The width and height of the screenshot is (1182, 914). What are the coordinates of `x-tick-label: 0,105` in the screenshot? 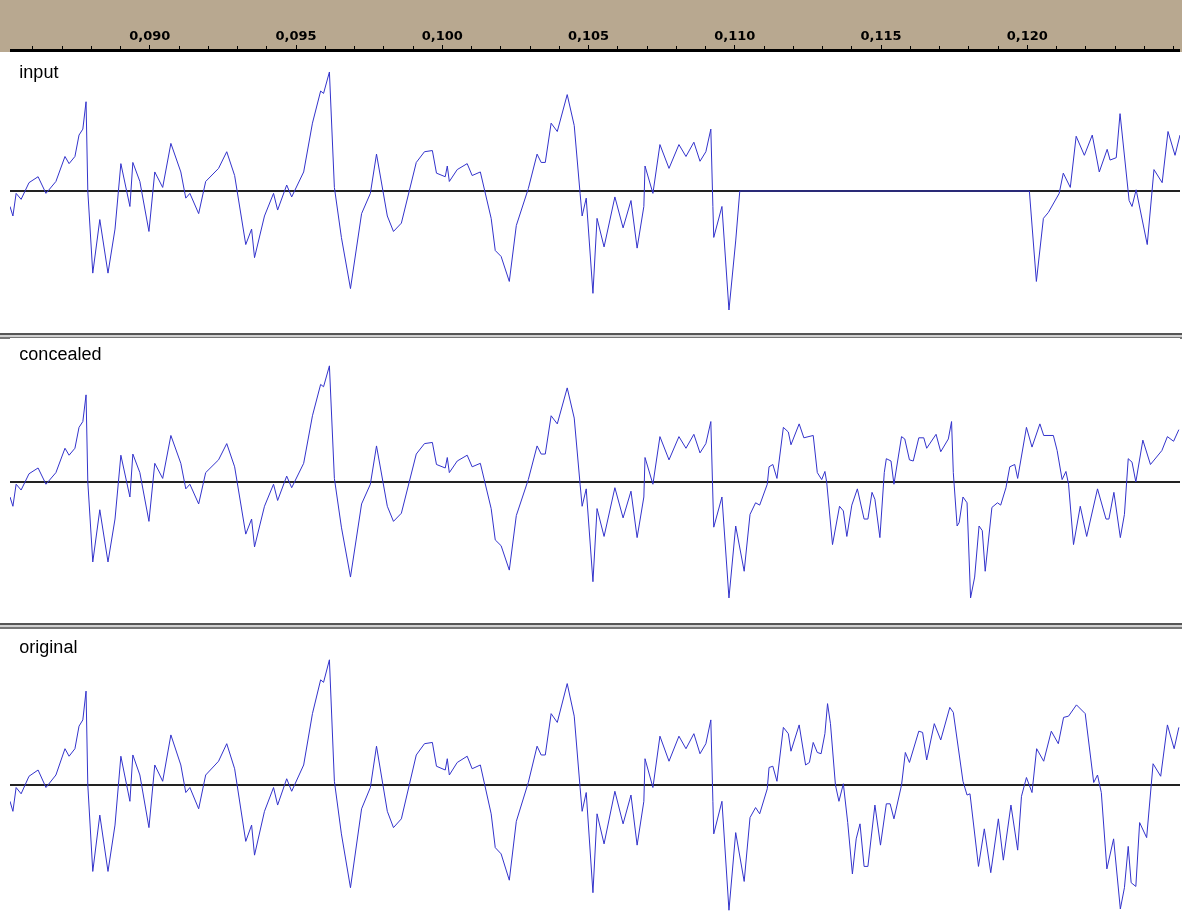 It's located at (589, 35).